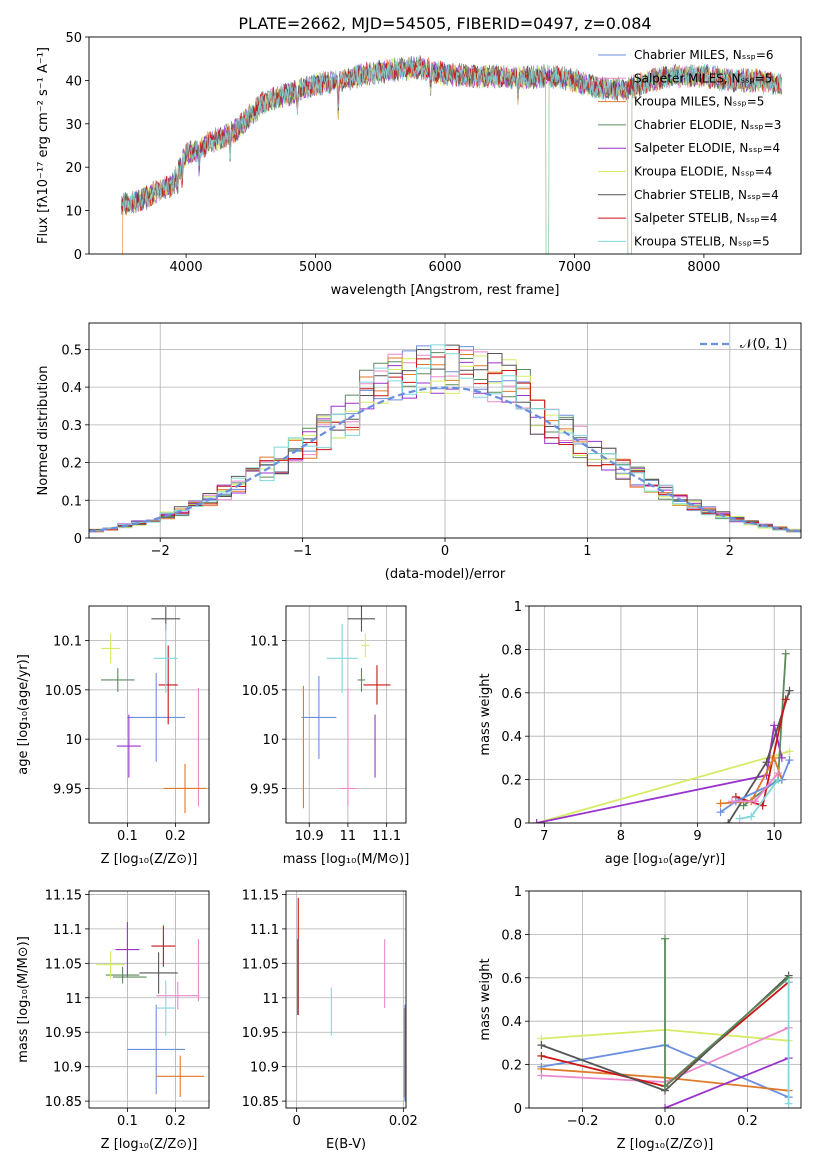  Describe the element at coordinates (73, 168) in the screenshot. I see `y-tick-label: 20` at that location.